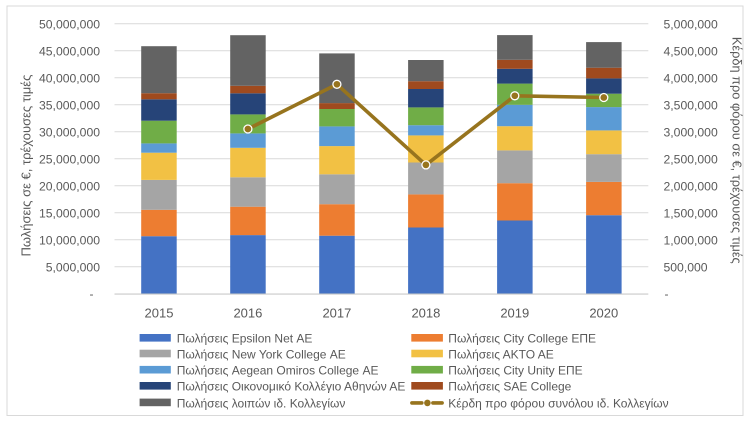 This screenshot has height=429, width=750. I want to click on svg-text: 4,000,000, so click(691, 78).